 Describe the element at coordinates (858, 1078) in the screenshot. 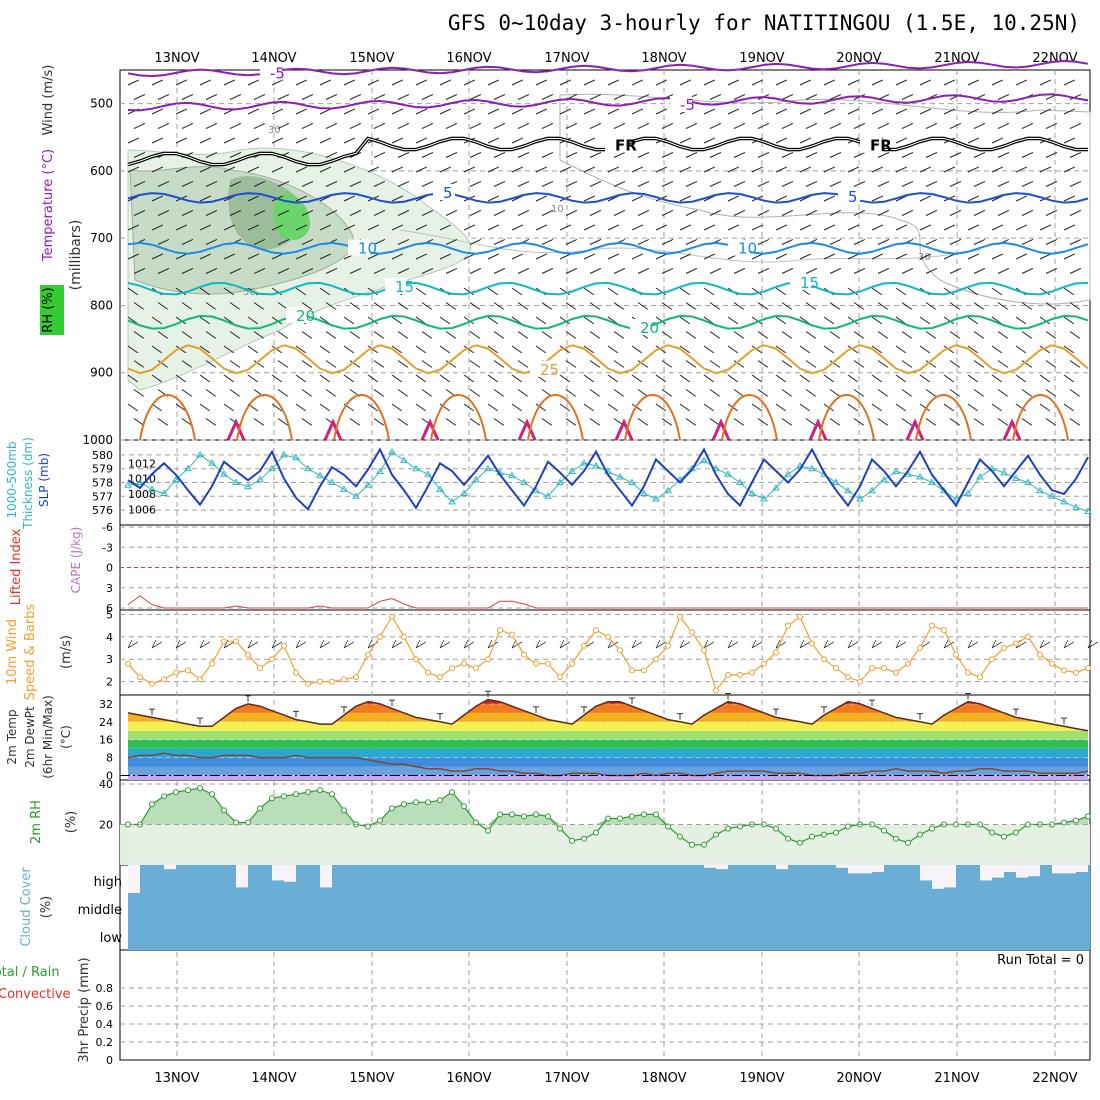

I see `x-tick-label-bottom: 20NOV` at that location.